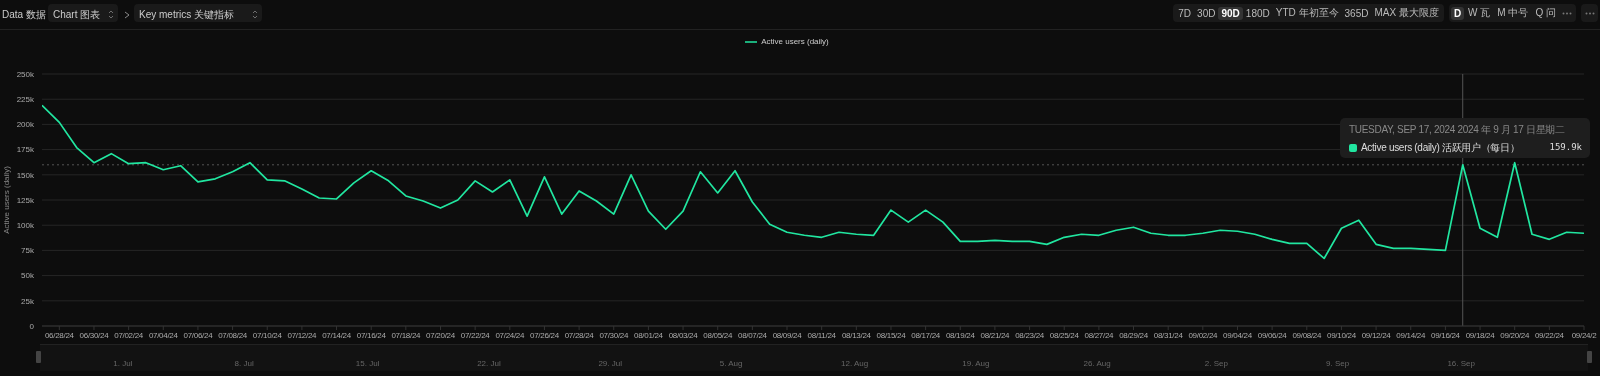 The height and width of the screenshot is (376, 1600). I want to click on y-tick-label: 25k, so click(28, 301).